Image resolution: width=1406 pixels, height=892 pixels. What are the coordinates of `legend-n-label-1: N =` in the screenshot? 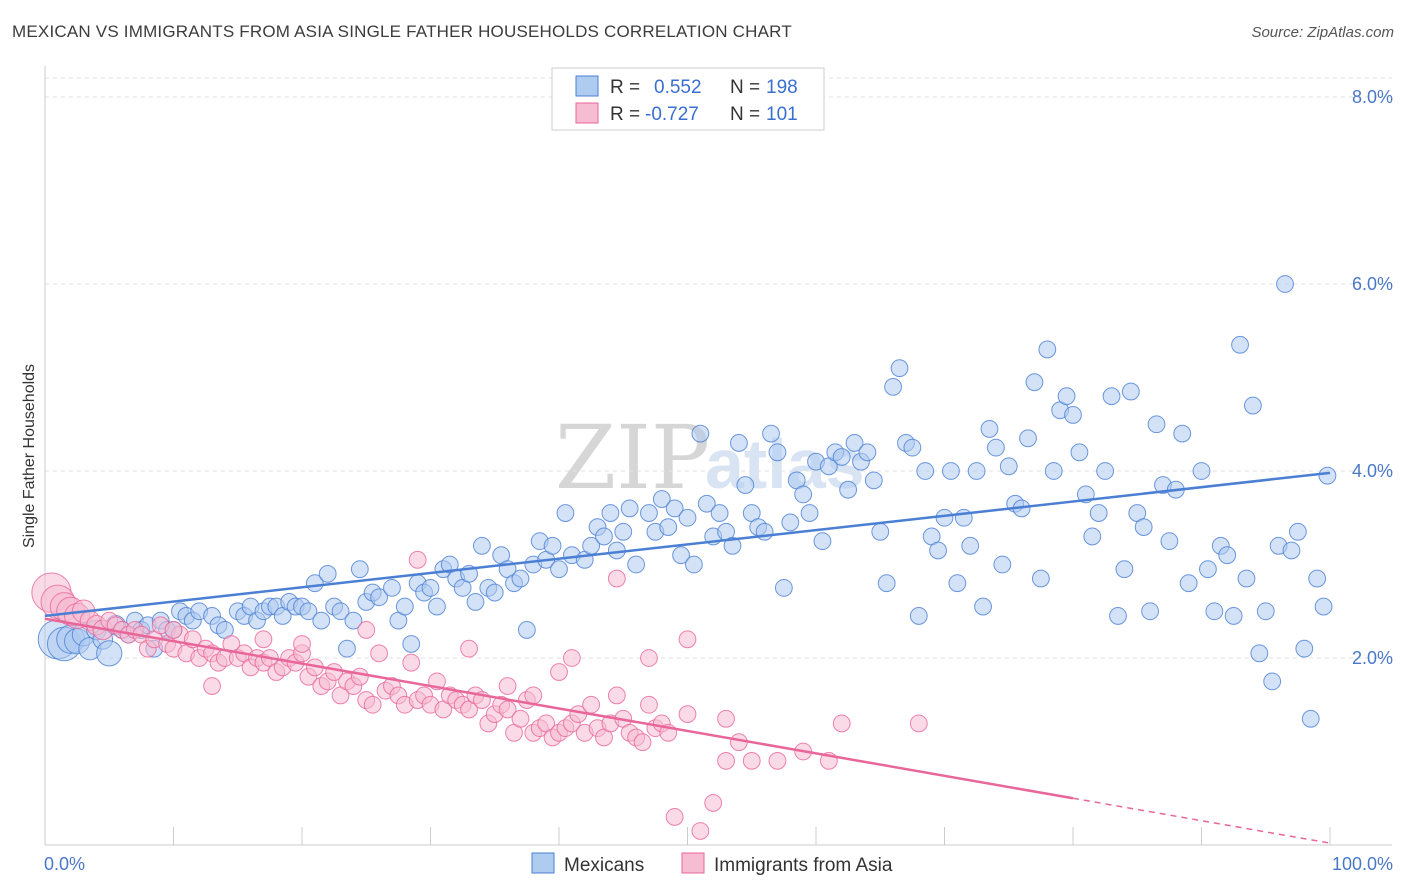 It's located at (745, 87).